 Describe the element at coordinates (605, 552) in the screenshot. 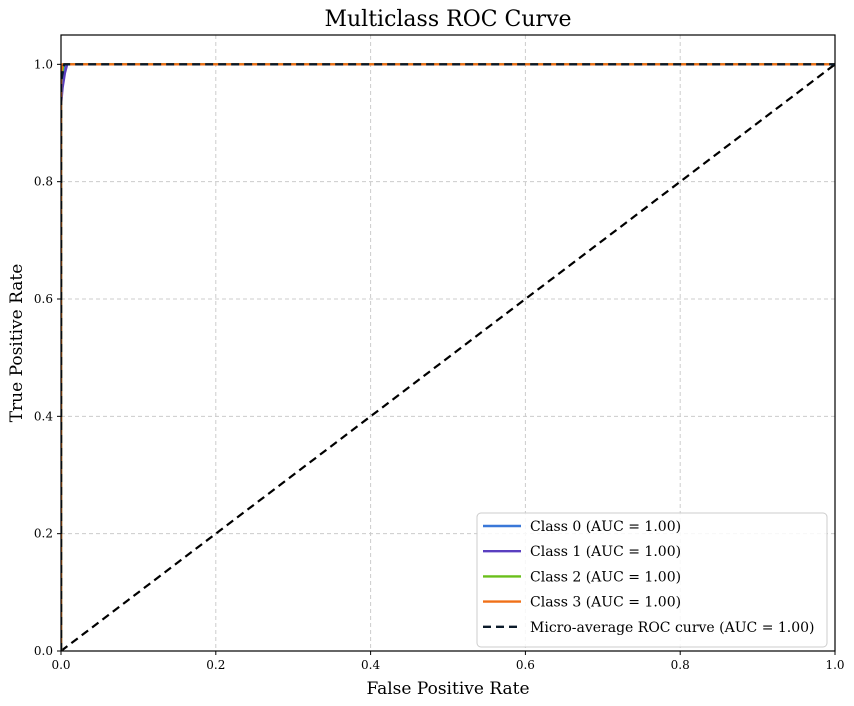

I see `legend-label-1: Class 1 (AUC = 1.00)` at that location.